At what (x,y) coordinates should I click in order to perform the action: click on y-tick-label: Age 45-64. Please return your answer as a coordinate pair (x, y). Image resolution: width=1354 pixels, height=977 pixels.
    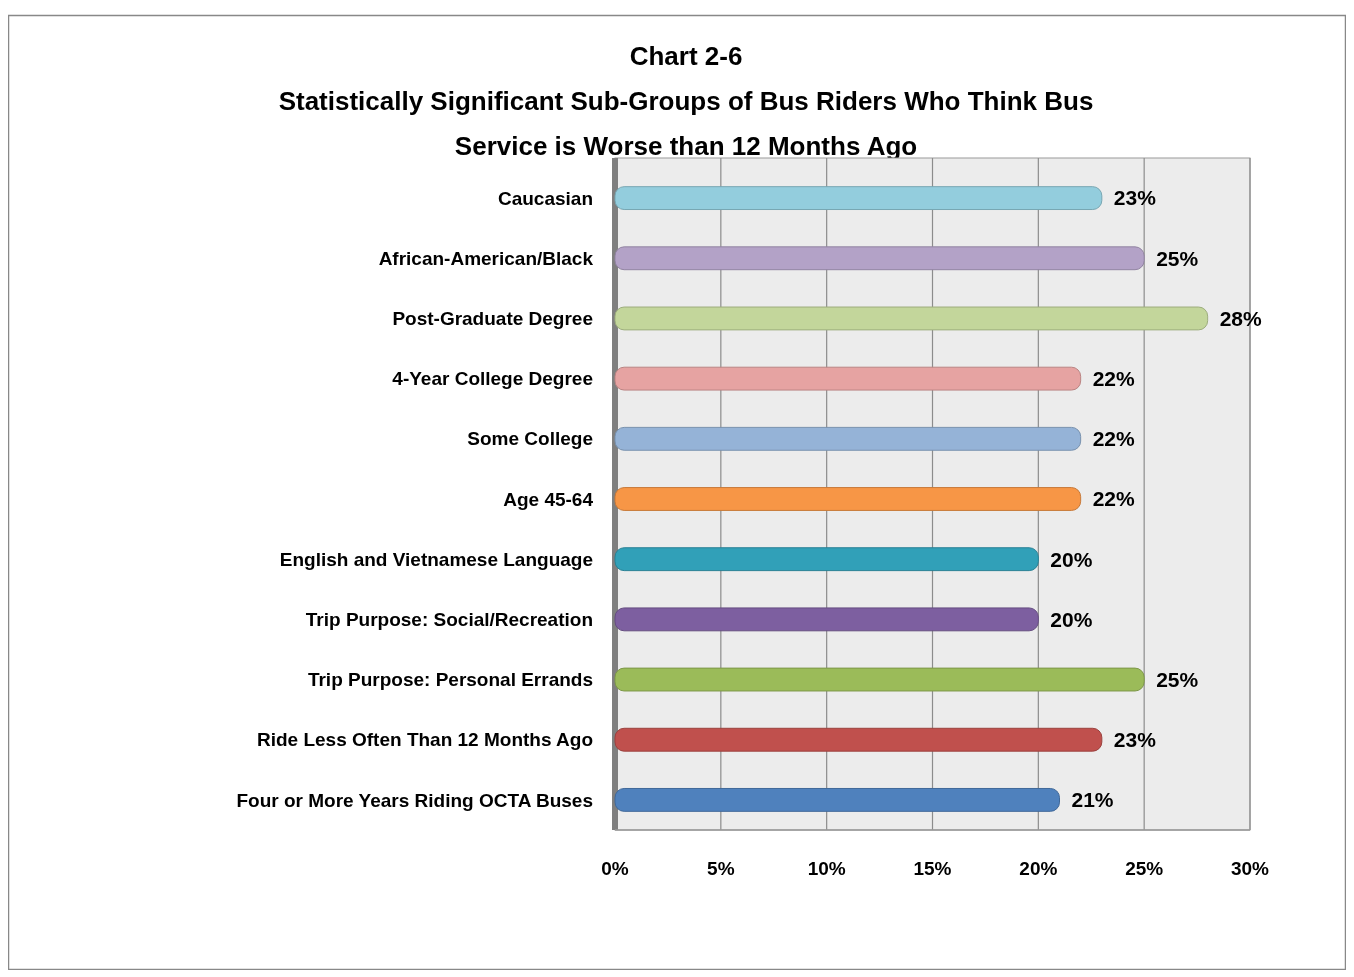
    Looking at the image, I should click on (548, 499).